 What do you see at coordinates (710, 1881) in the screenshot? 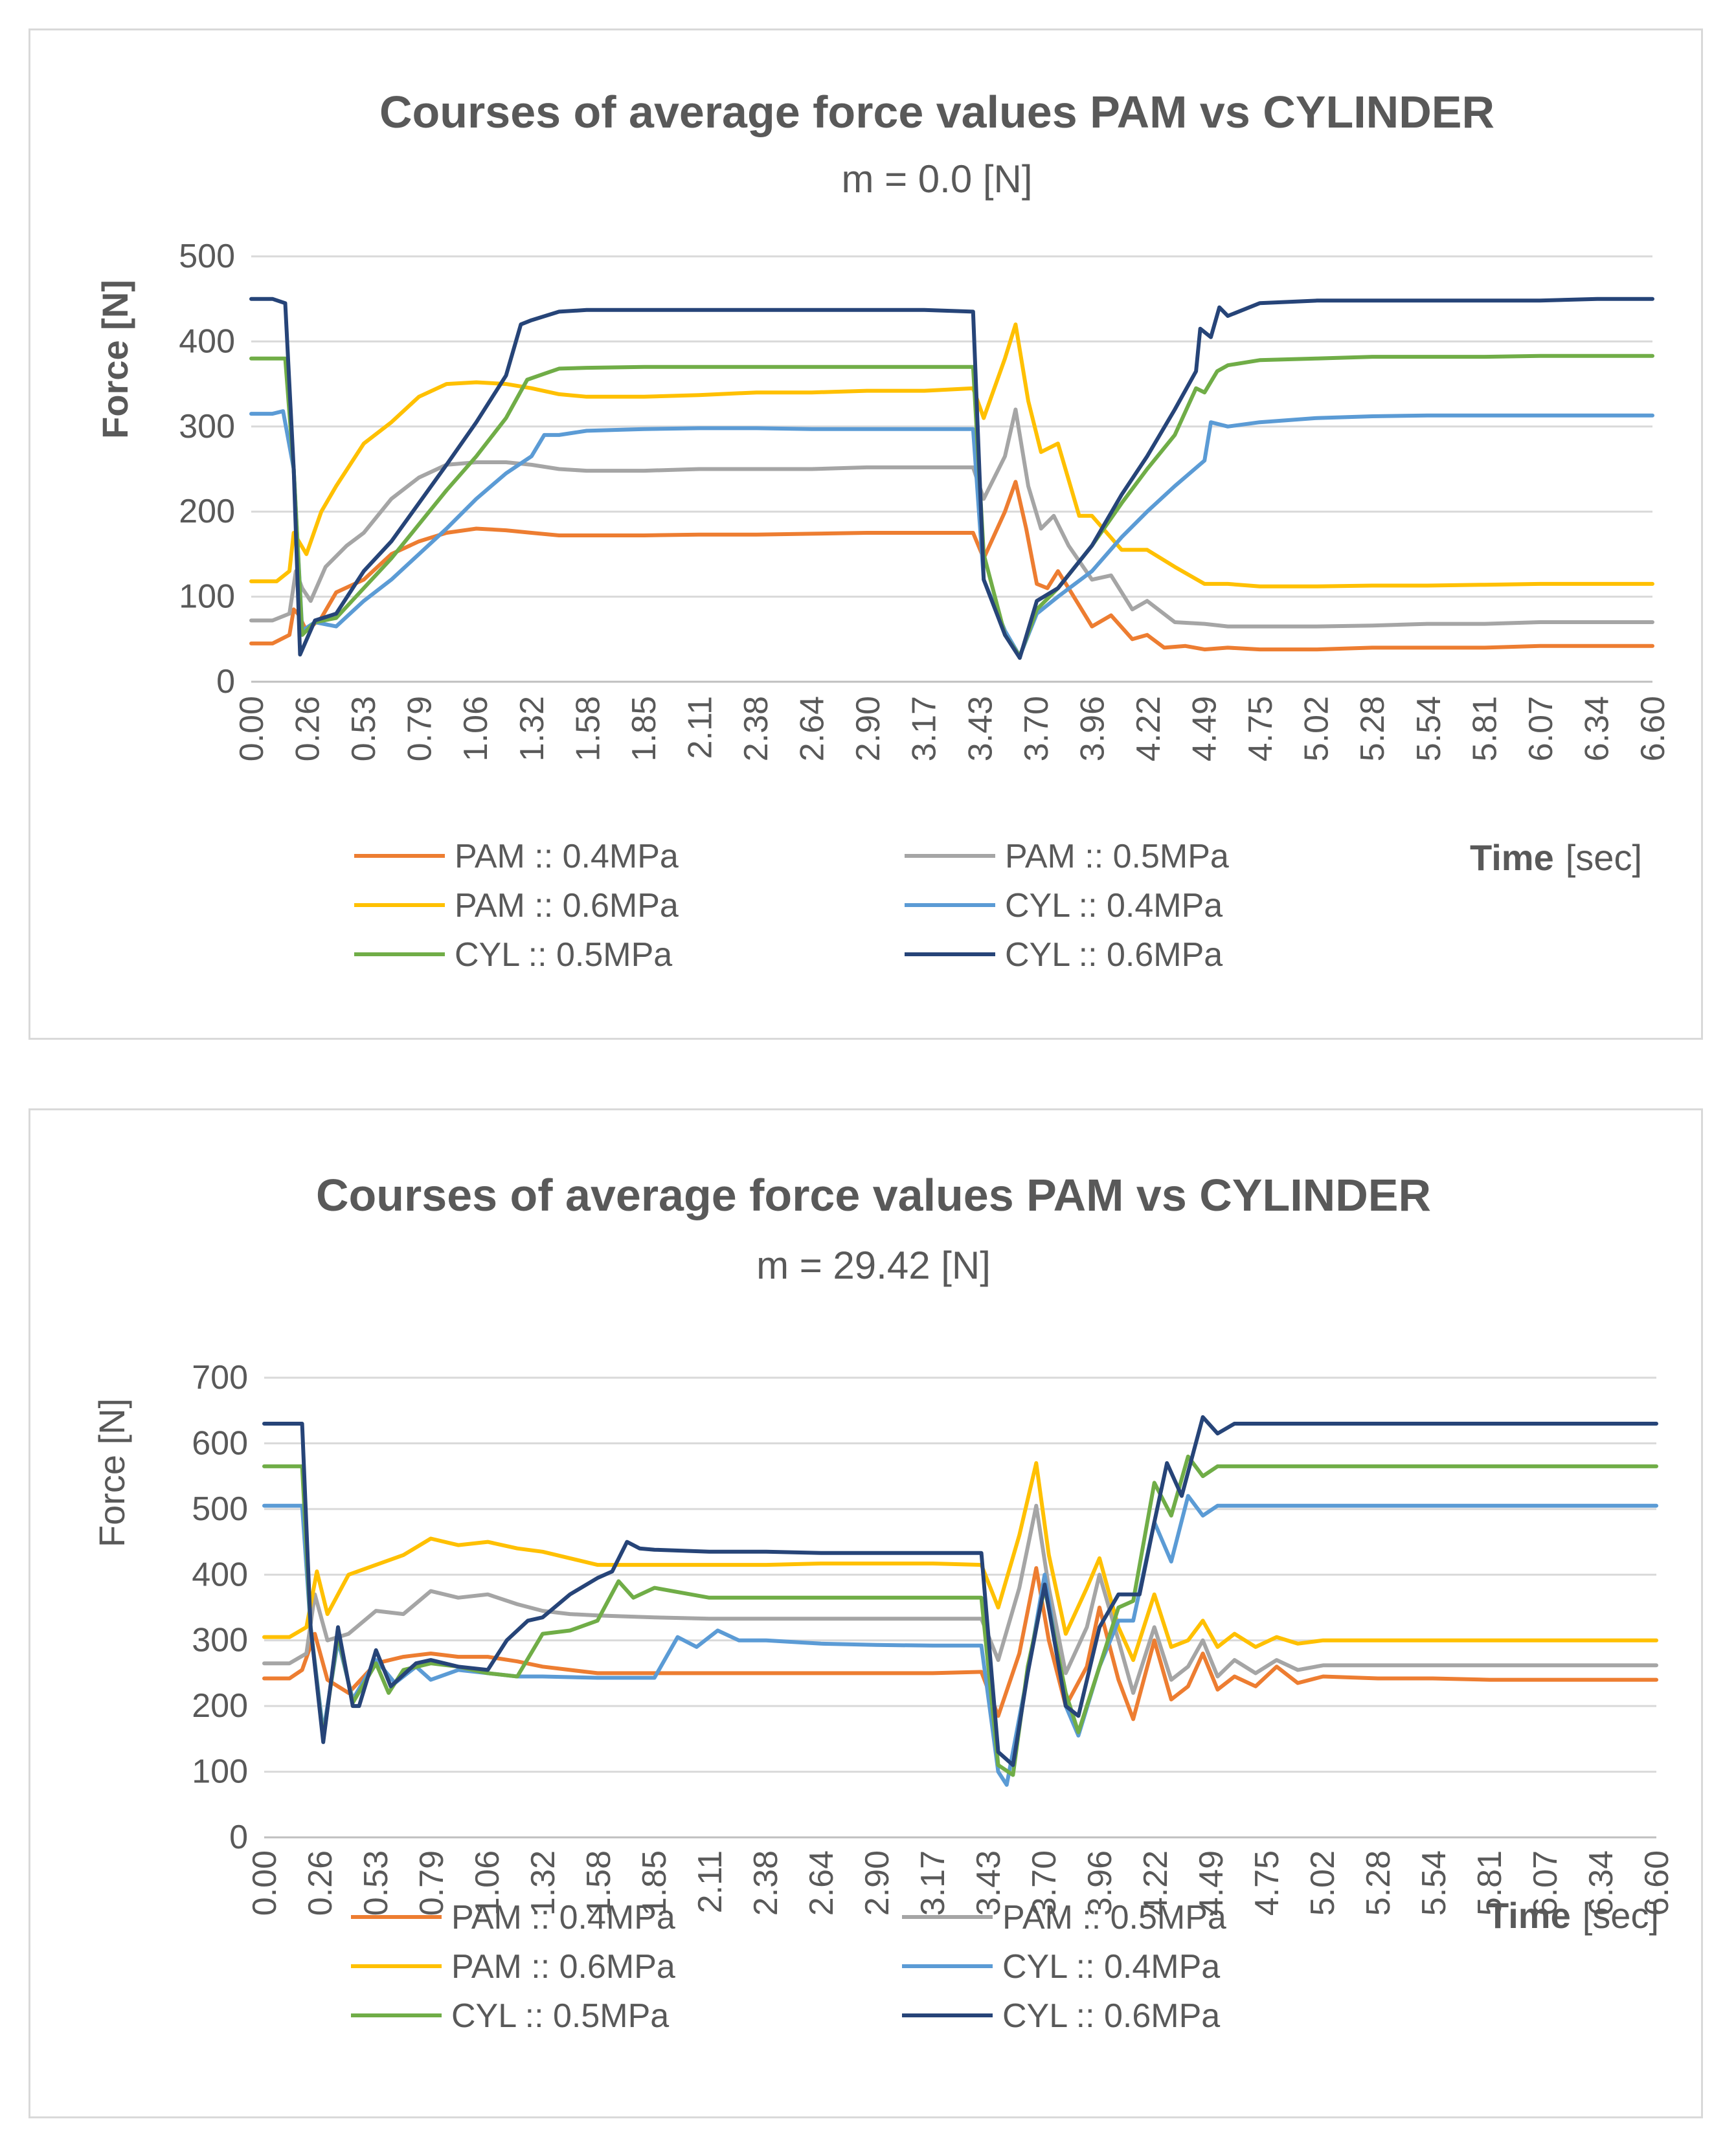
I see `x-tick-label: 2.11` at bounding box center [710, 1881].